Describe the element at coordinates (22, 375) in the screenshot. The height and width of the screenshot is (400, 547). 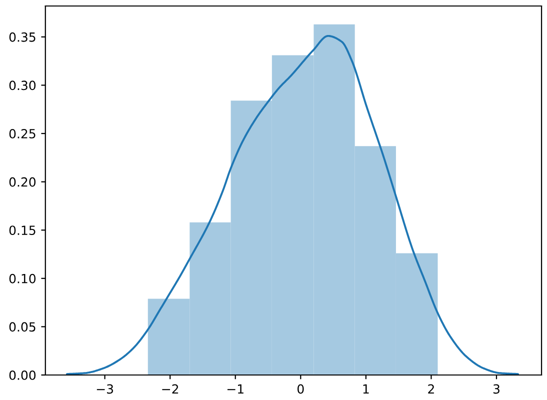
I see `y-tick-label: 0.00` at that location.